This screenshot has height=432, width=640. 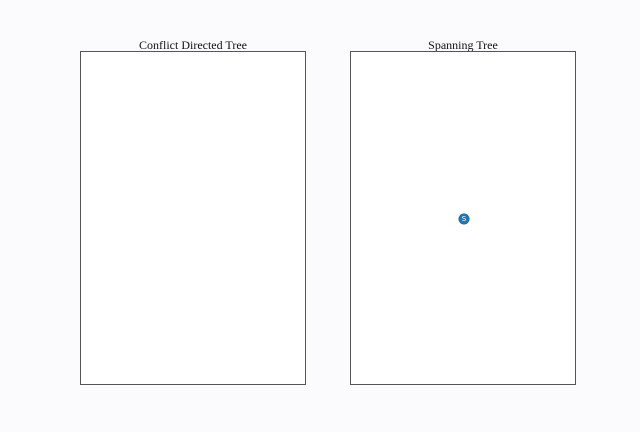 I want to click on tree-node-s: S, so click(x=464, y=219).